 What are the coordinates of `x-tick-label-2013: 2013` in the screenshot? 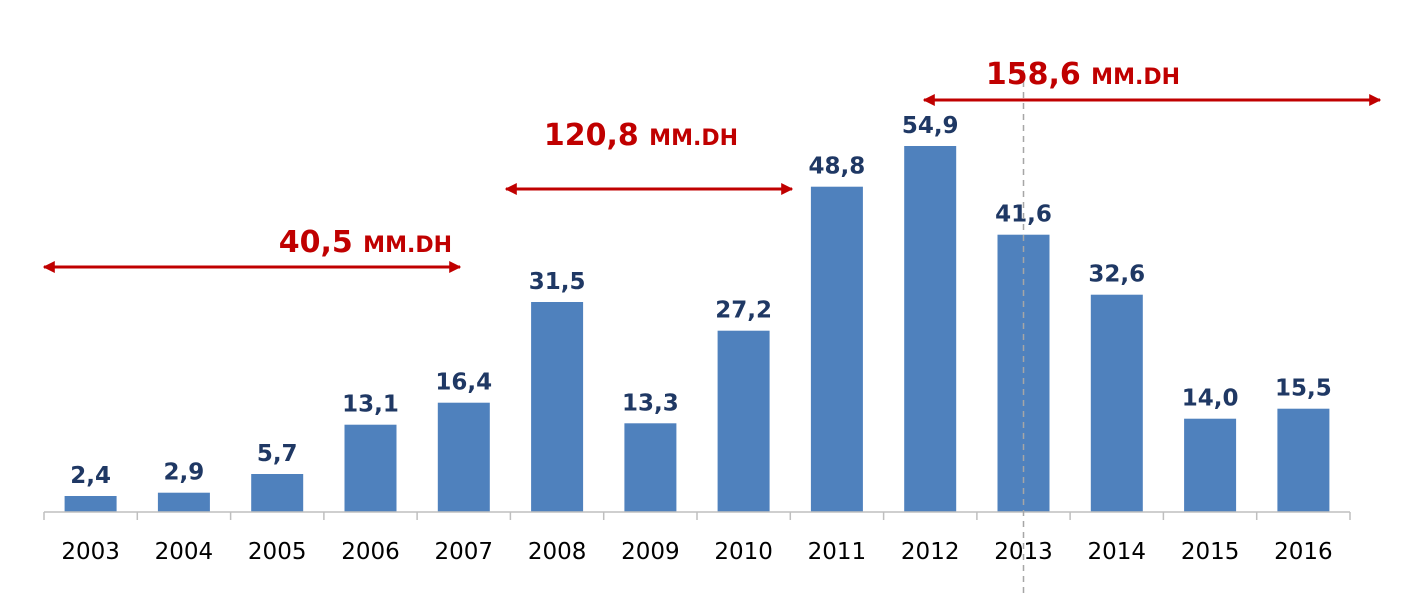 It's located at (1023, 552).